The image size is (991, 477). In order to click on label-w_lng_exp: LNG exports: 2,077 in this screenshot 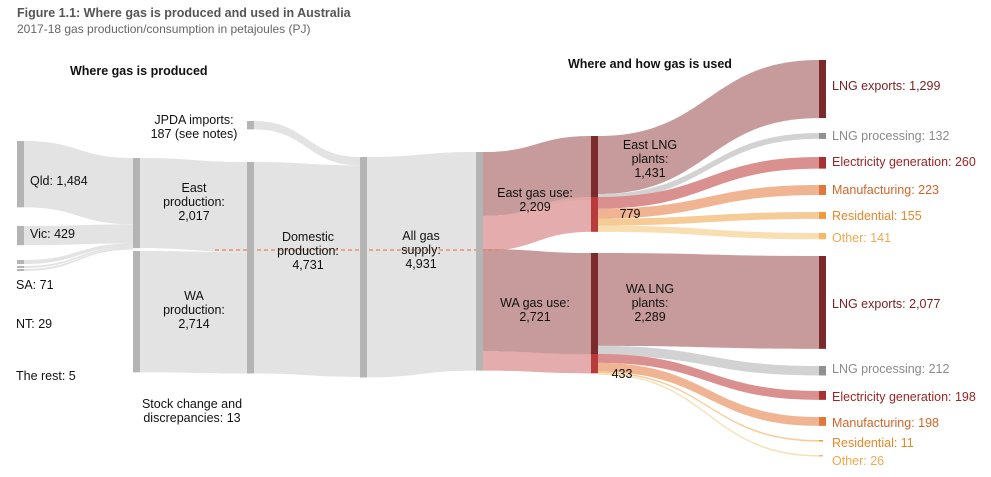, I will do `click(886, 304)`.